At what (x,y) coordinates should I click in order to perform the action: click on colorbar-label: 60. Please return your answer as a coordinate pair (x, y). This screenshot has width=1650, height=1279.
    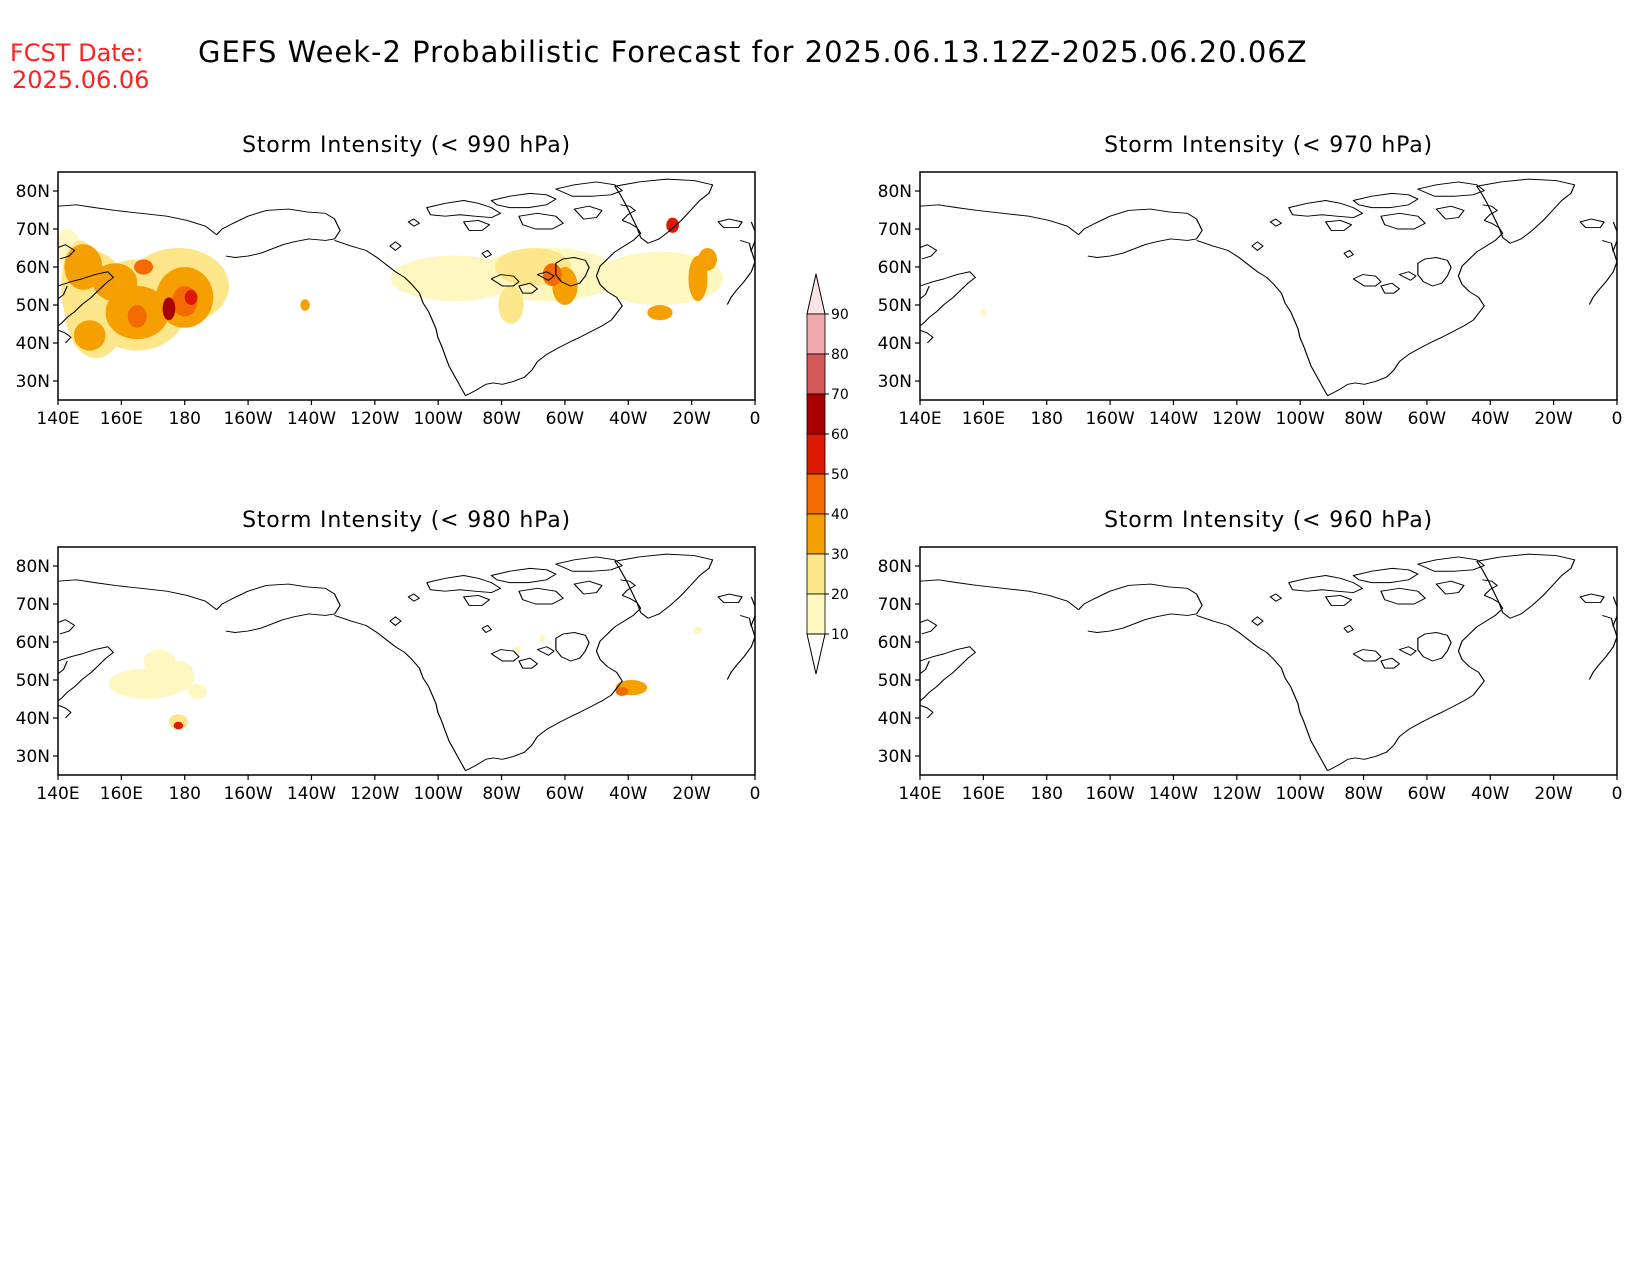
    Looking at the image, I should click on (840, 435).